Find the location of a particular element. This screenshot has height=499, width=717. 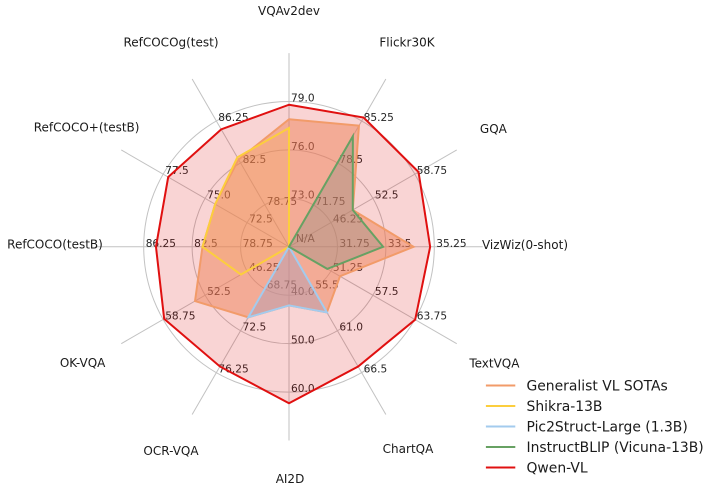

legend-item-shikra-13b: Shikra-13B is located at coordinates (544, 407).